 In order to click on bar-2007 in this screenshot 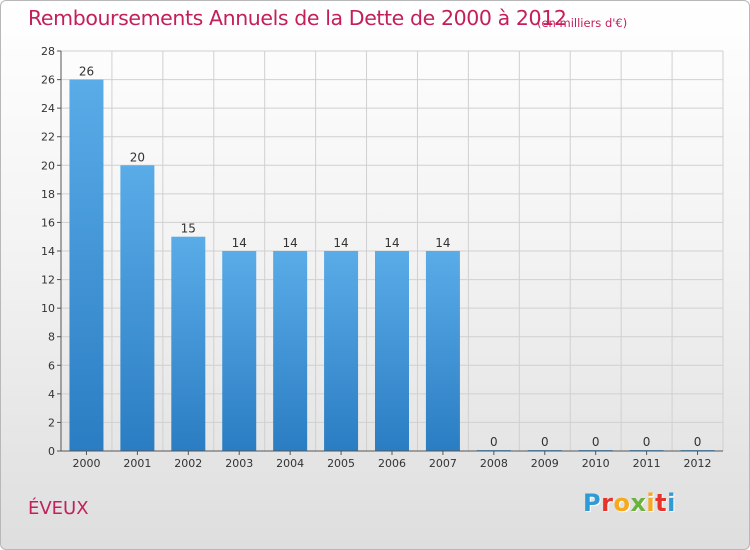, I will do `click(442, 351)`.